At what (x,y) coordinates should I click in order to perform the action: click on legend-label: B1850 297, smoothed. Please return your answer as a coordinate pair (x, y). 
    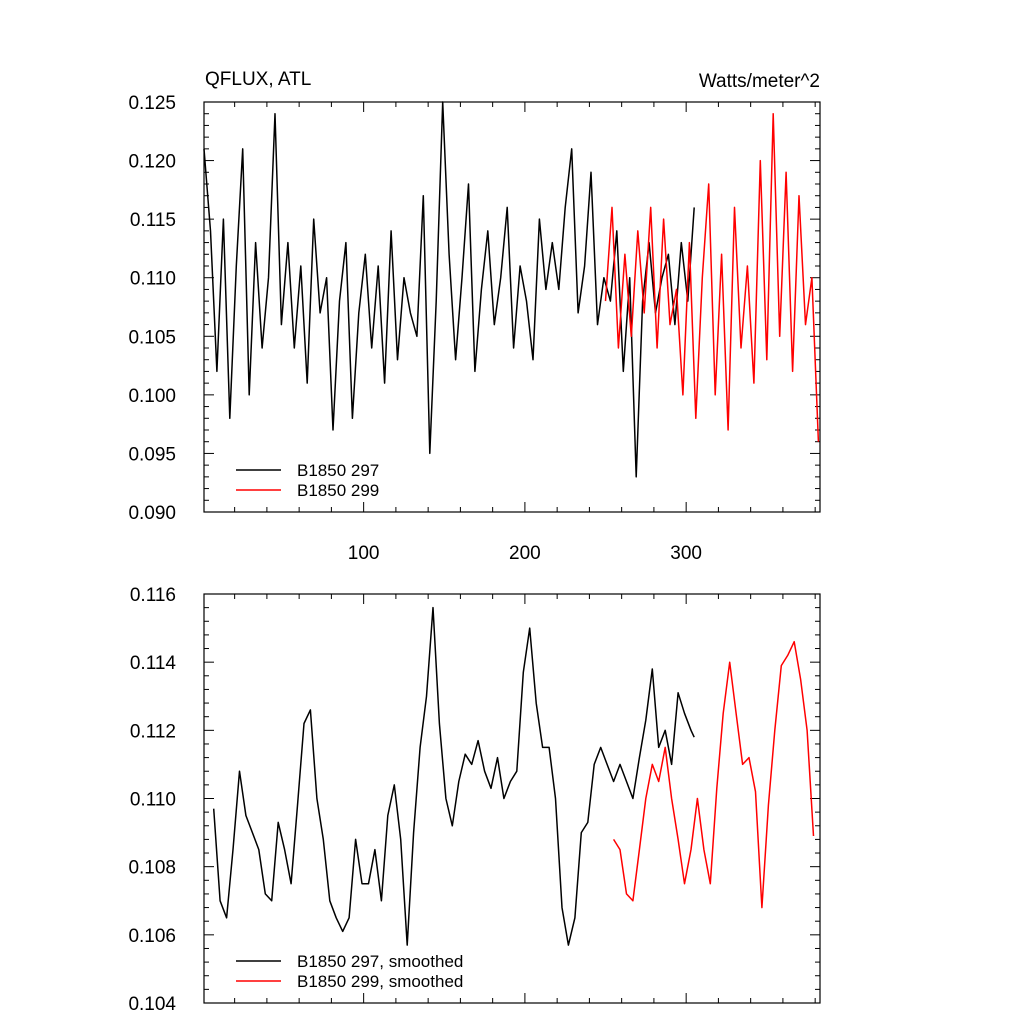
    Looking at the image, I should click on (380, 961).